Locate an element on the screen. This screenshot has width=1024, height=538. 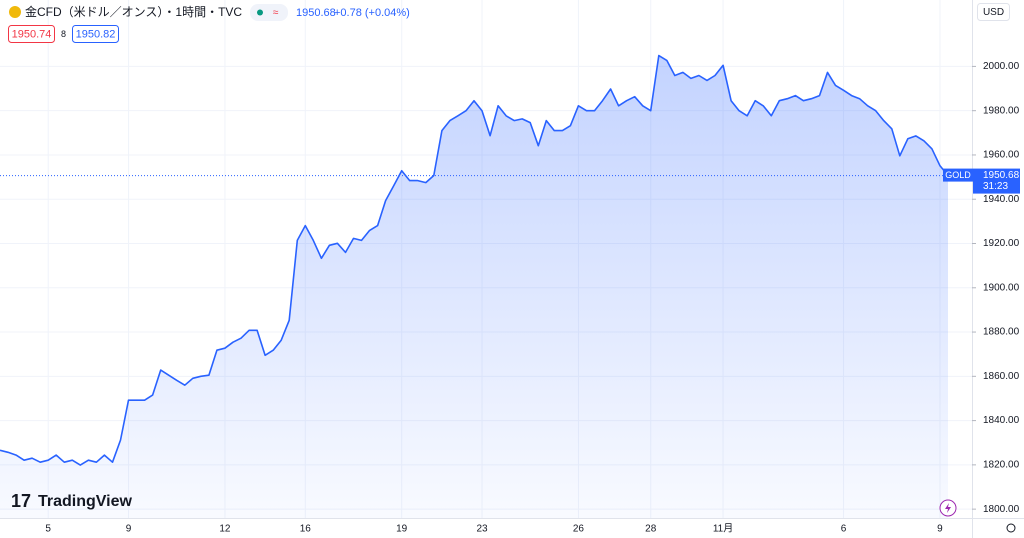
symbol-tag-box is located at coordinates (958, 175).